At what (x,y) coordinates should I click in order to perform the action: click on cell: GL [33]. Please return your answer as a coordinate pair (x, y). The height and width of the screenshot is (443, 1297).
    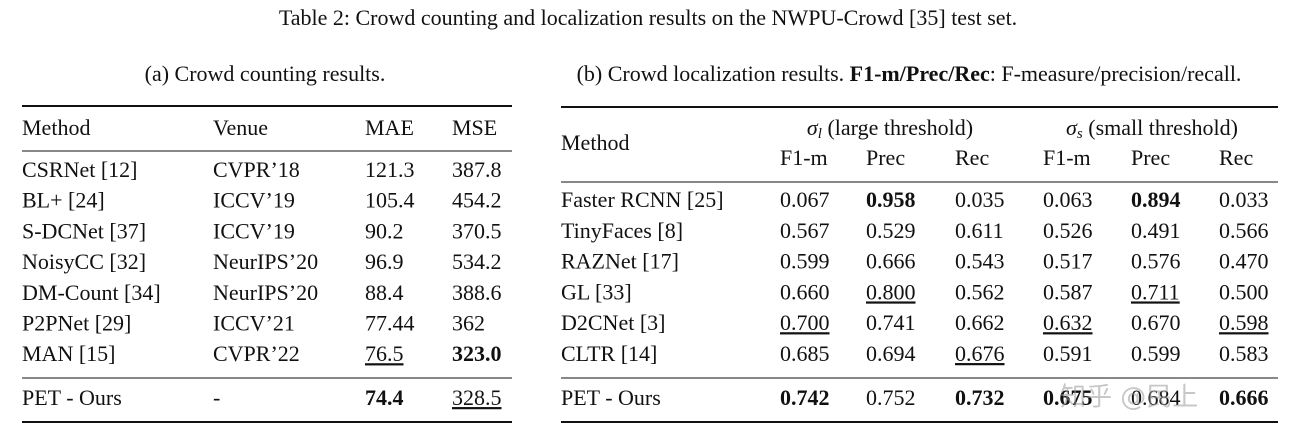
    Looking at the image, I should click on (596, 291).